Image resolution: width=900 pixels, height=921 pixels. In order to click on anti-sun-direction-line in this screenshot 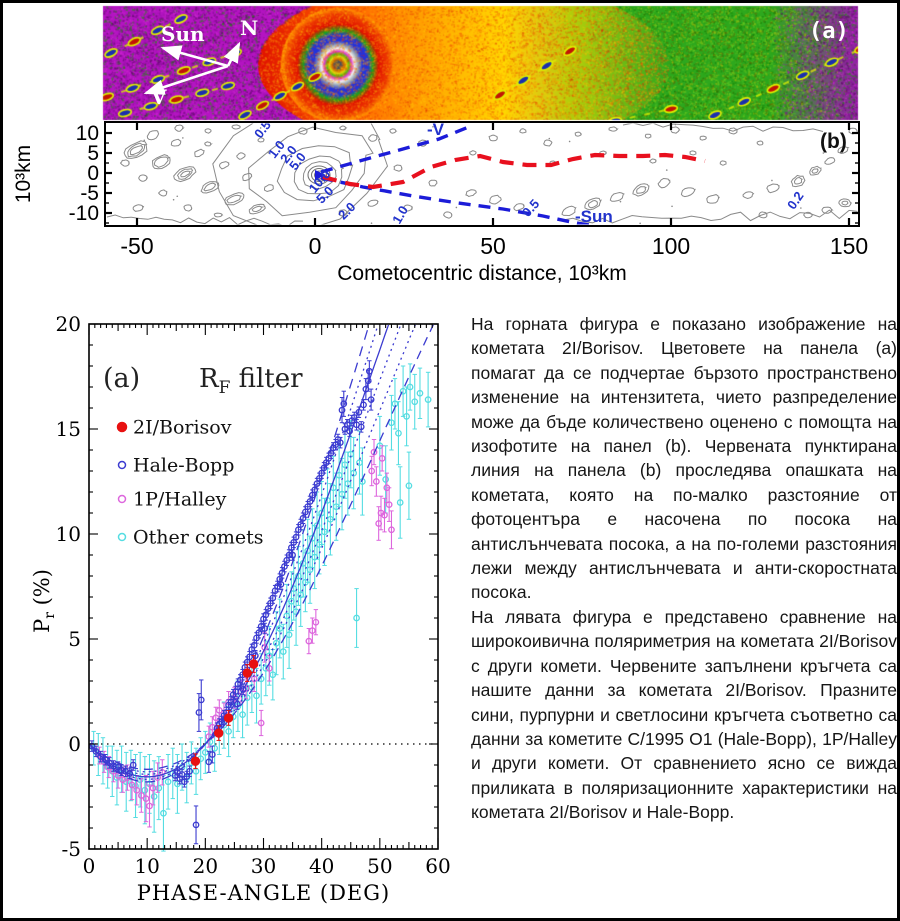, I will do `click(455, 200)`.